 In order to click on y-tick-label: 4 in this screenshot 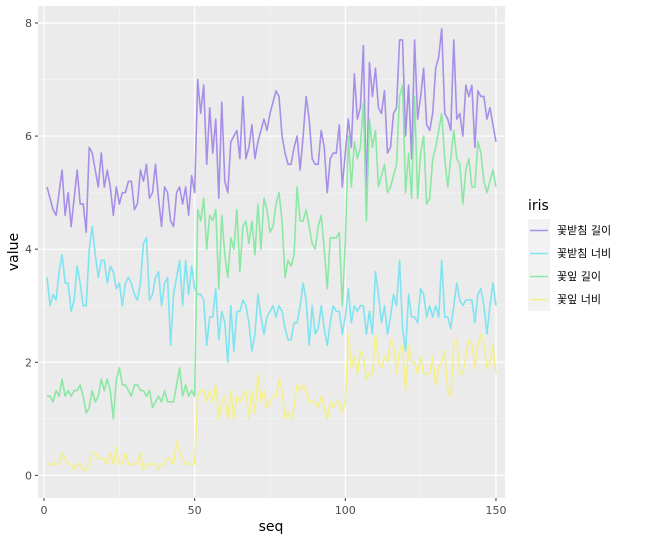, I will do `click(28, 249)`.